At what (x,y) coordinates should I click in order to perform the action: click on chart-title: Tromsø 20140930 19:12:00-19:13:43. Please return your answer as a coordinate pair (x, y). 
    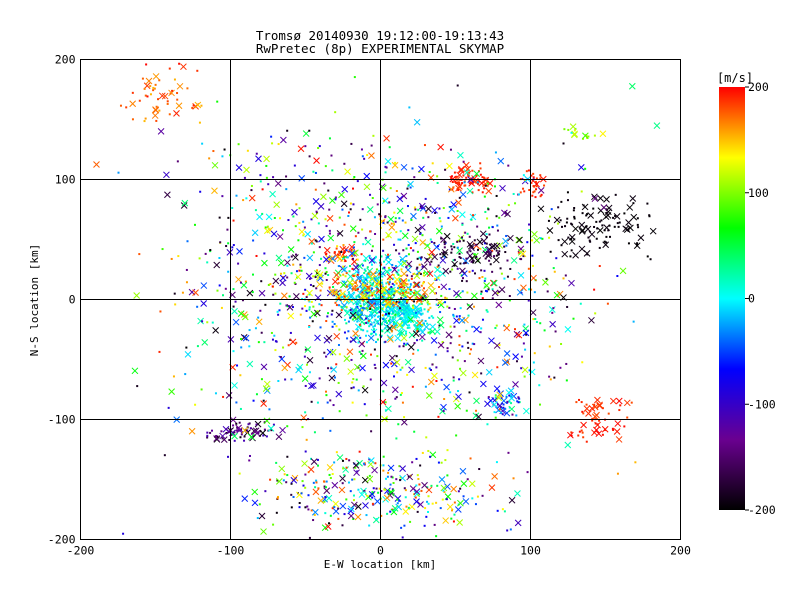
    Looking at the image, I should click on (380, 35).